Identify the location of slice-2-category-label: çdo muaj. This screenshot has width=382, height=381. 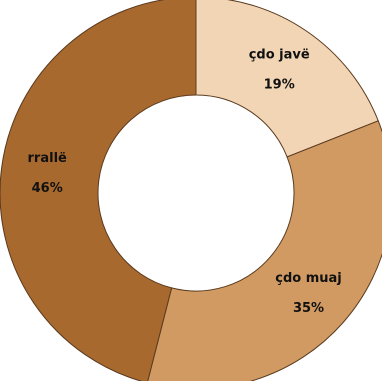
(308, 278).